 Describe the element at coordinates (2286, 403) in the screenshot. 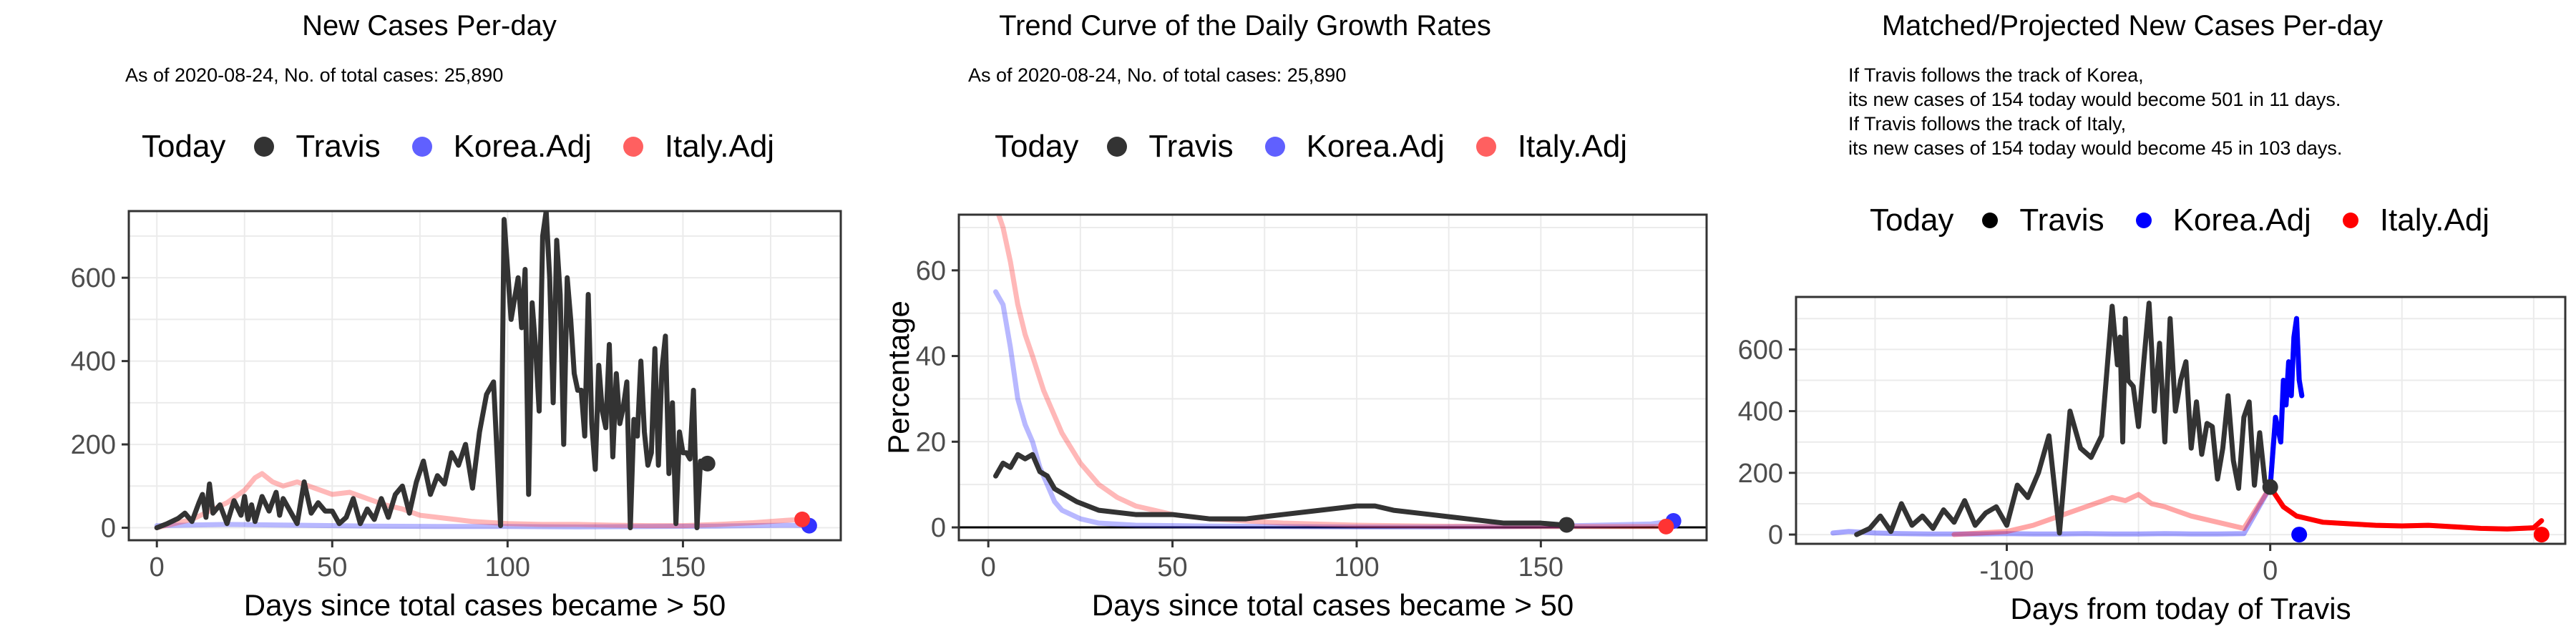

I see `projection-line-korea-adj` at that location.